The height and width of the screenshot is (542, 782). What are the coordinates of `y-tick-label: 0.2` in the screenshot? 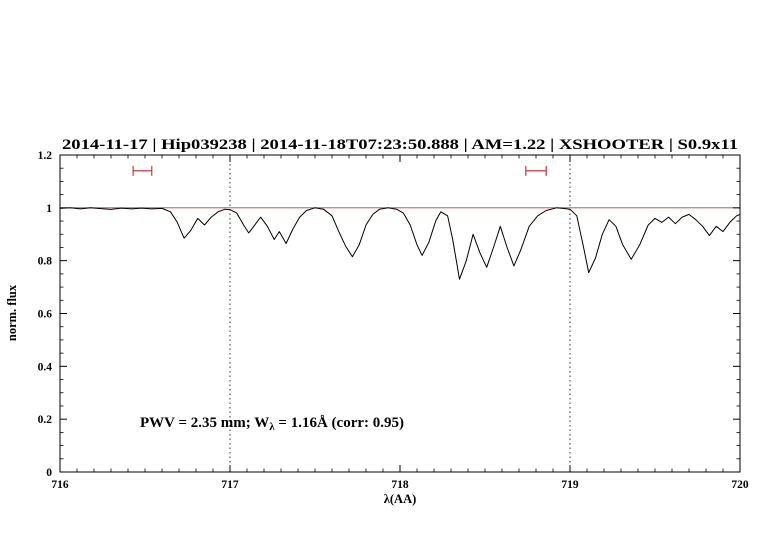 It's located at (45, 420).